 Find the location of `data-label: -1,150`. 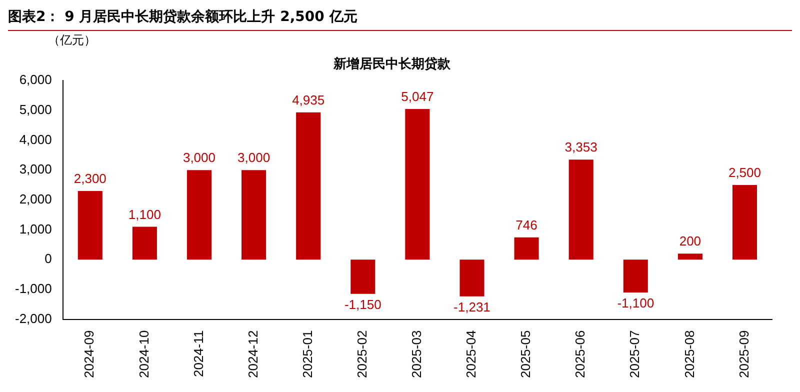

data-label: -1,150 is located at coordinates (363, 304).